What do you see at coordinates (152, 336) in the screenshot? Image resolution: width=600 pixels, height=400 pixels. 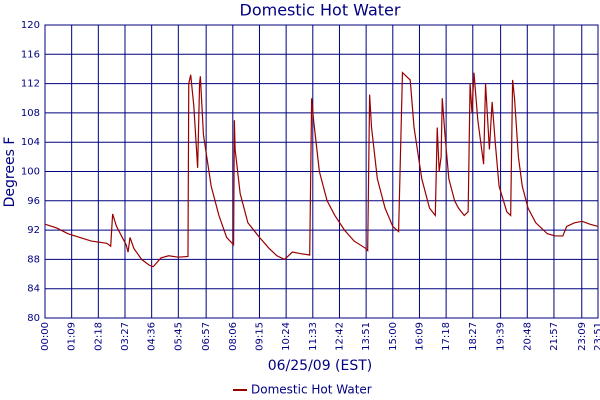 I see `x-tick-label: 04:36` at bounding box center [152, 336].